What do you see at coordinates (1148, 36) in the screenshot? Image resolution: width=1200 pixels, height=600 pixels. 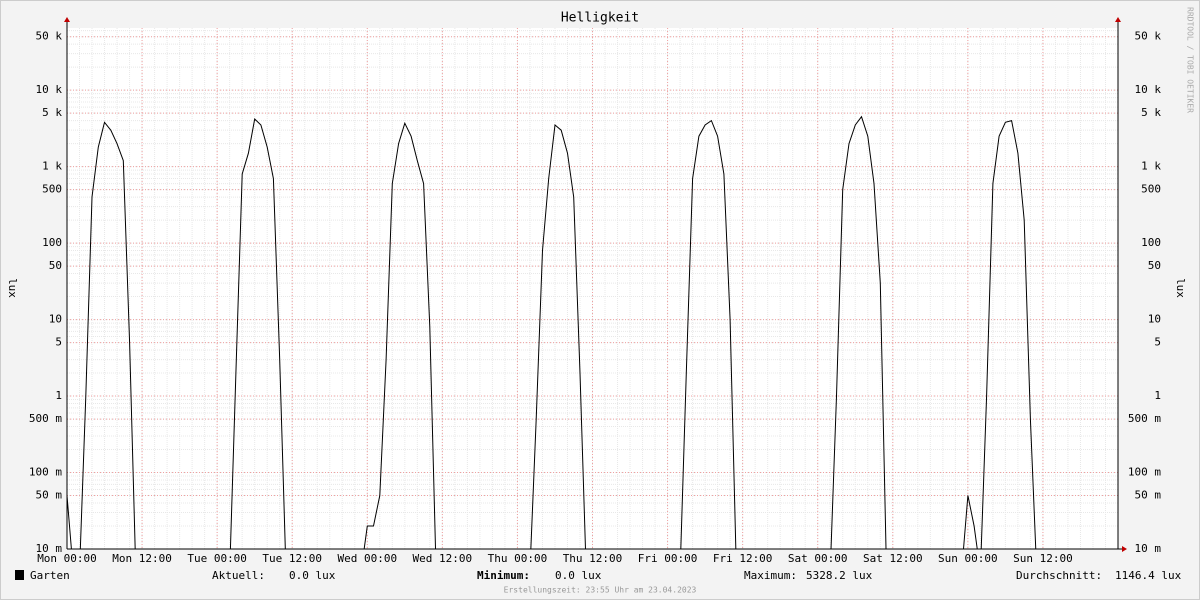 I see `y-tick-label-right: 50 k` at bounding box center [1148, 36].